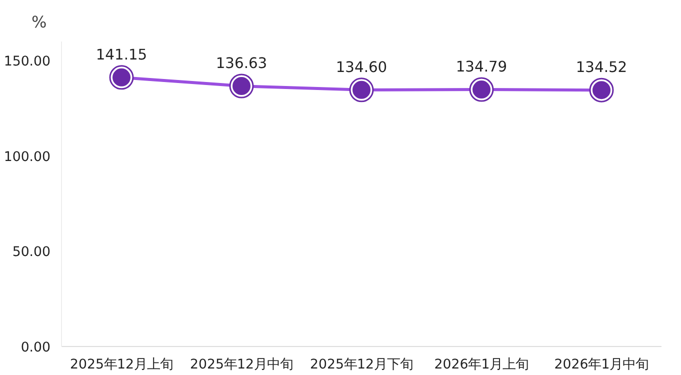 The width and height of the screenshot is (681, 375). What do you see at coordinates (601, 365) in the screenshot?
I see `x-tick-label: 2026年1月中旬` at bounding box center [601, 365].